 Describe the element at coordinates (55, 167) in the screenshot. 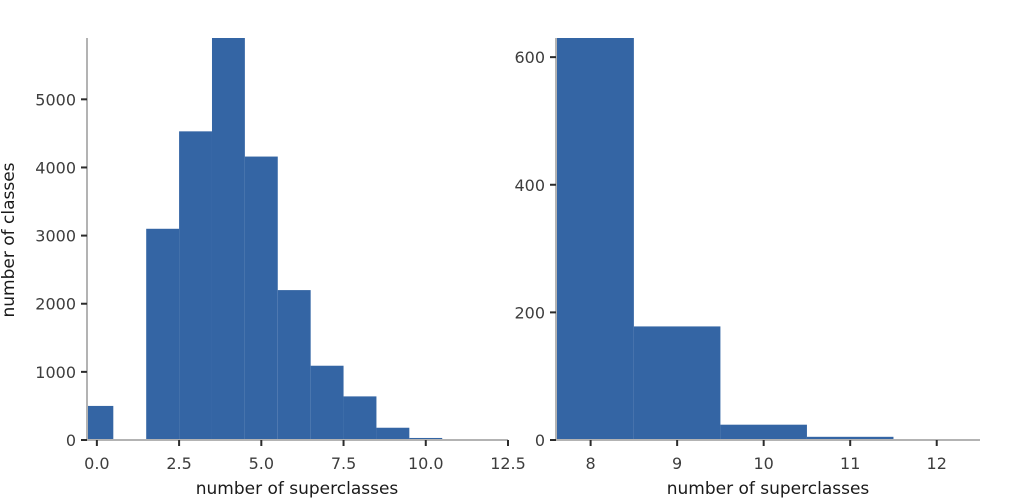

I see `left-y-tick-label: 4000` at that location.